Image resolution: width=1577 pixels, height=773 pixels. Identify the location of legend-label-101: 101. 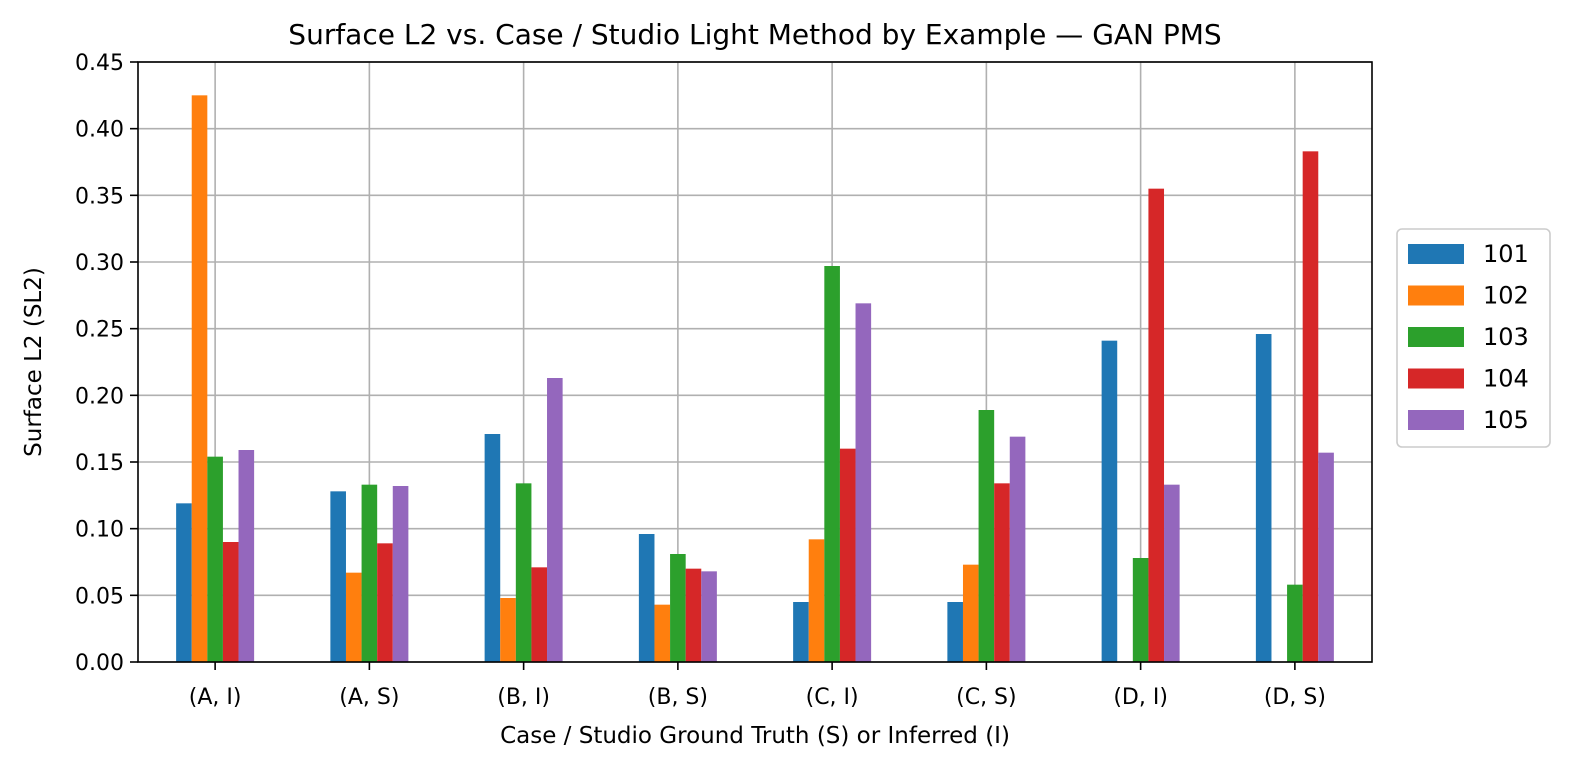
(1506, 254).